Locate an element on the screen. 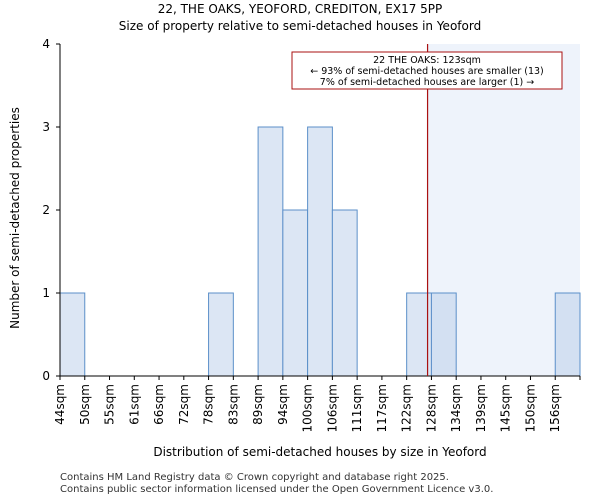 Image resolution: width=600 pixels, height=500 pixels. x-tick-label: 94sqm is located at coordinates (283, 404).